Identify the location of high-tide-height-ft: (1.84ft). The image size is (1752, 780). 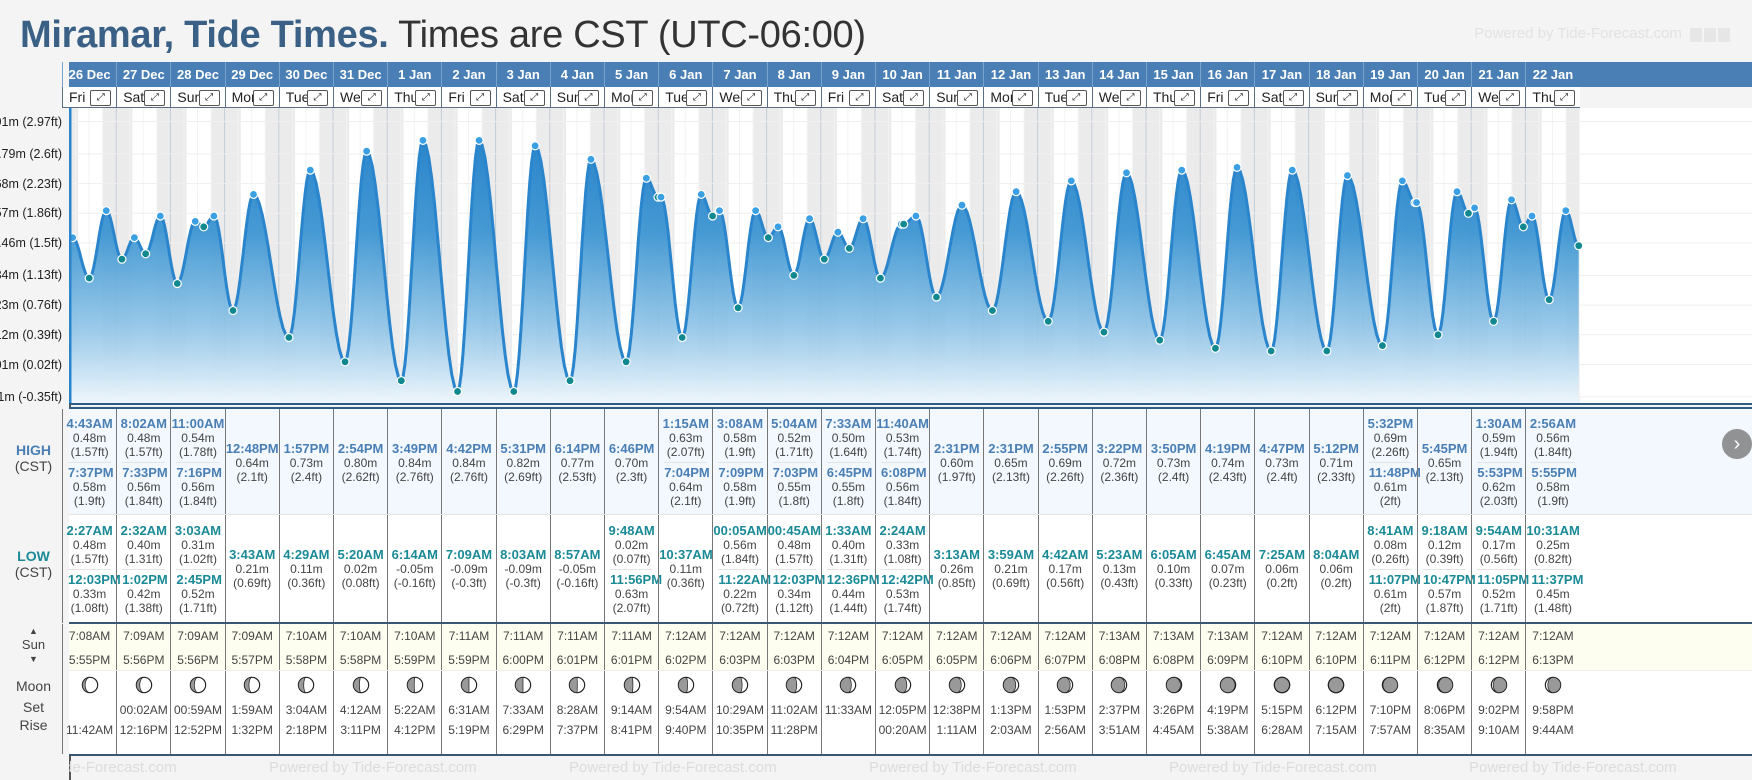
(143, 501).